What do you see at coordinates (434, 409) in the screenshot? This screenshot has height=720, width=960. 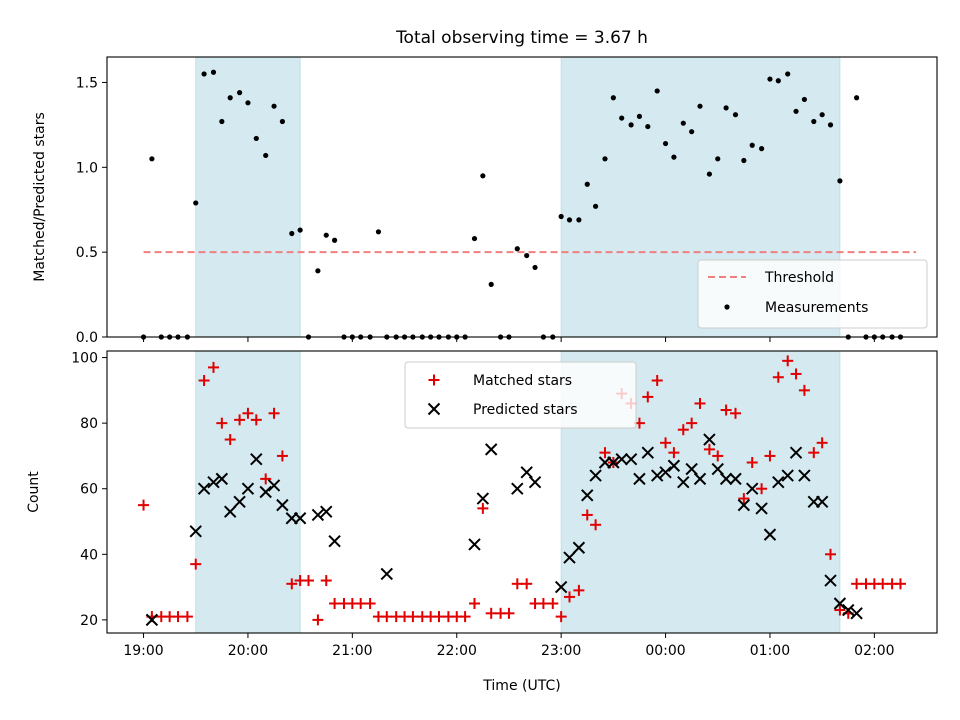 I see `legend-predicted-swatch` at bounding box center [434, 409].